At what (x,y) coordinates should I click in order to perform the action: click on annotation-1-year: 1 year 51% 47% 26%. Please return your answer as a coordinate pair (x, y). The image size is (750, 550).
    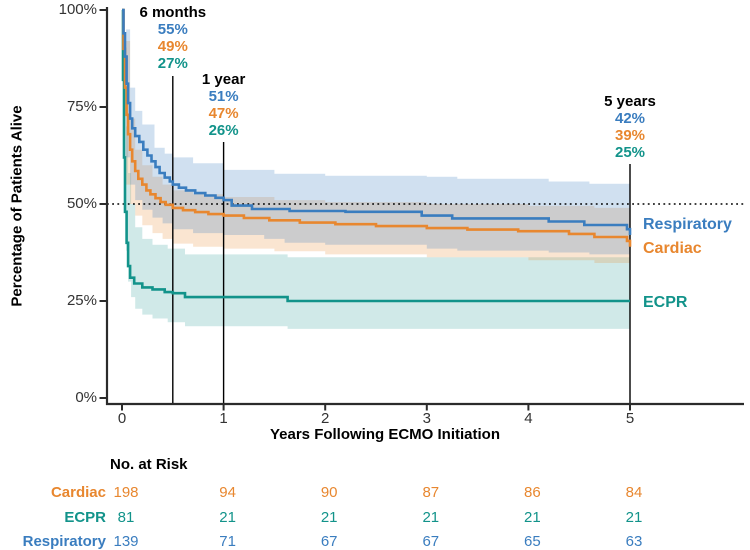
    Looking at the image, I should click on (224, 105).